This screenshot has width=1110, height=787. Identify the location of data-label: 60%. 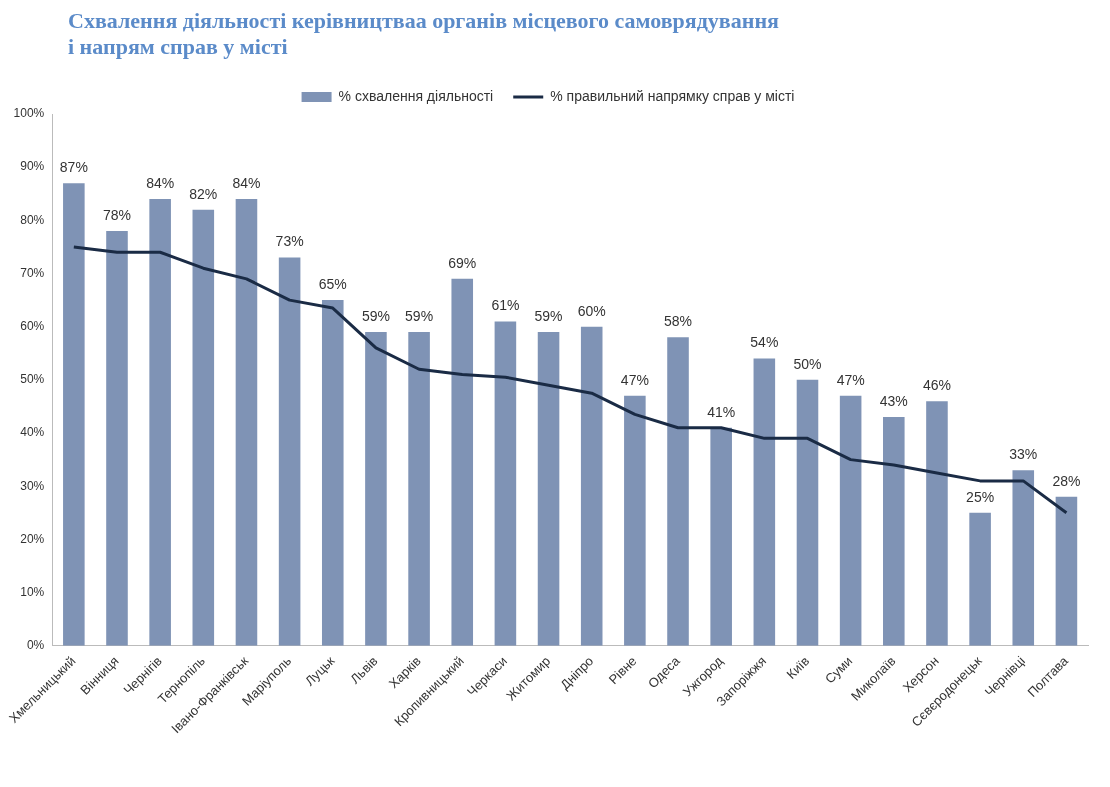
(591, 310).